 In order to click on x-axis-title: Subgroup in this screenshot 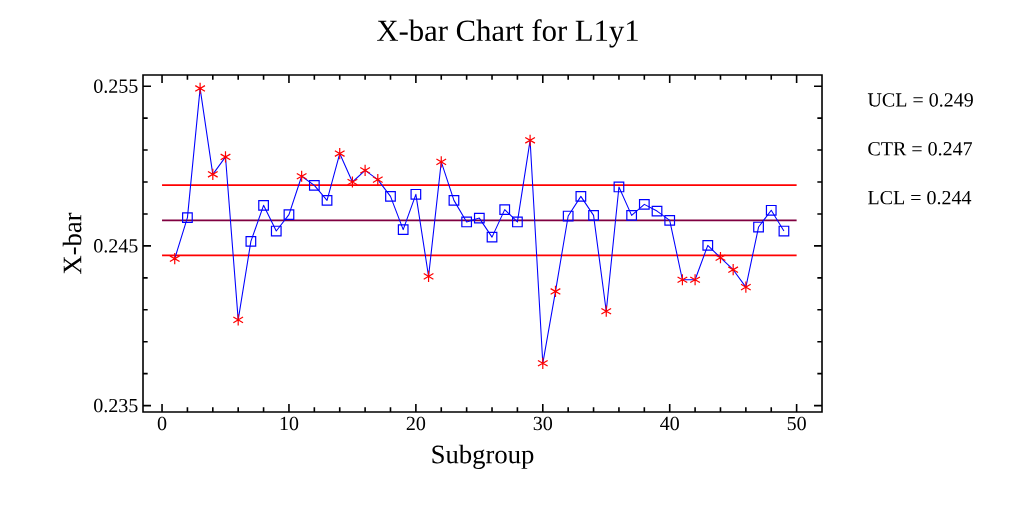, I will do `click(483, 456)`.